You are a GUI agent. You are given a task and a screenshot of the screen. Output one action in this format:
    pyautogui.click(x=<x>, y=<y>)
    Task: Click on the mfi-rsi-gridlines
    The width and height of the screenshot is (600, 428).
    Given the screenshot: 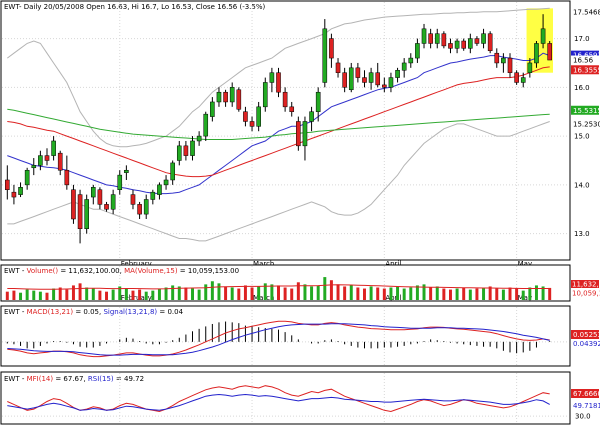 What is the action you would take?
    pyautogui.click(x=285, y=398)
    